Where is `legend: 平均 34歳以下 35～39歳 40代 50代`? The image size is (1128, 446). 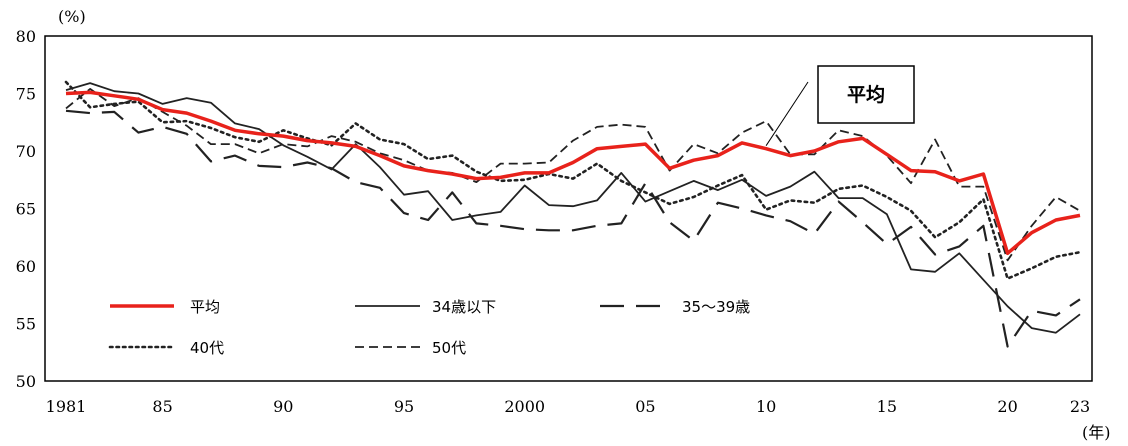
legend: 平均 34歳以下 35～39歳 40代 50代 is located at coordinates (429, 327).